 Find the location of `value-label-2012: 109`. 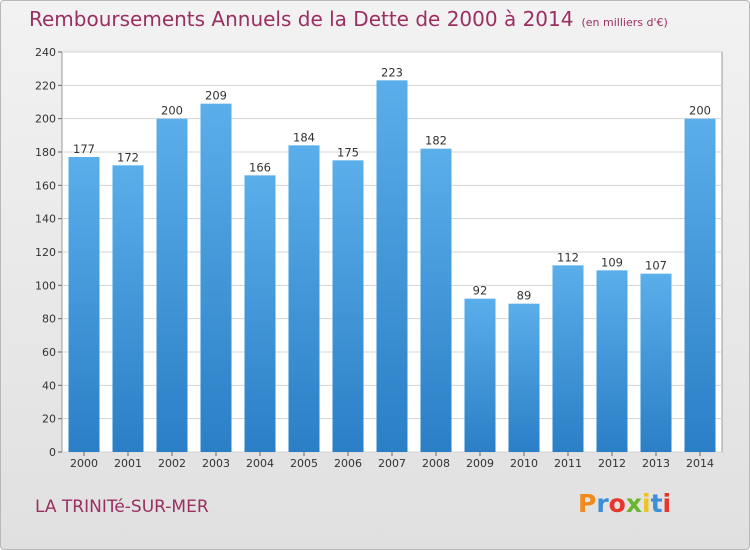

value-label-2012: 109 is located at coordinates (612, 262).